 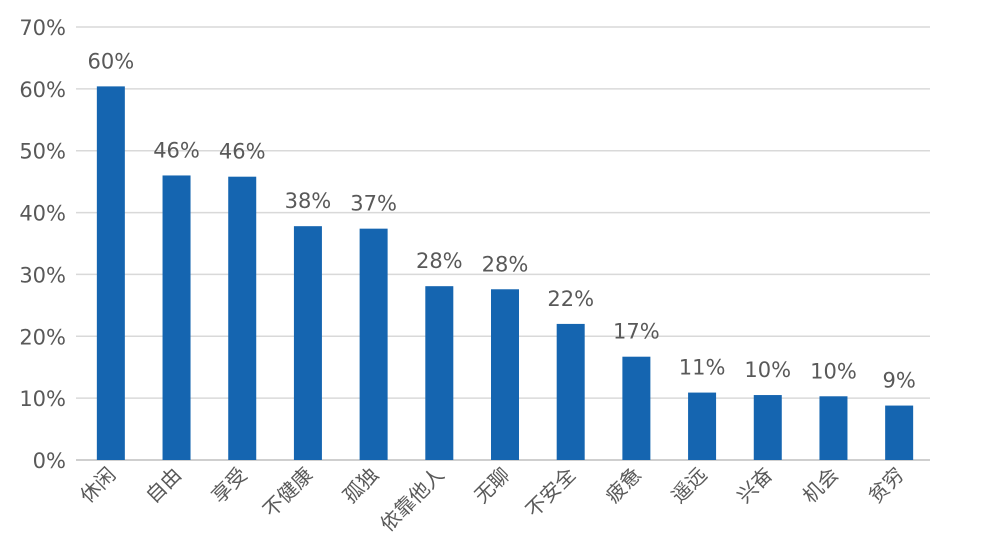 I want to click on x-tick-label: 疲惫, so click(x=623, y=485).